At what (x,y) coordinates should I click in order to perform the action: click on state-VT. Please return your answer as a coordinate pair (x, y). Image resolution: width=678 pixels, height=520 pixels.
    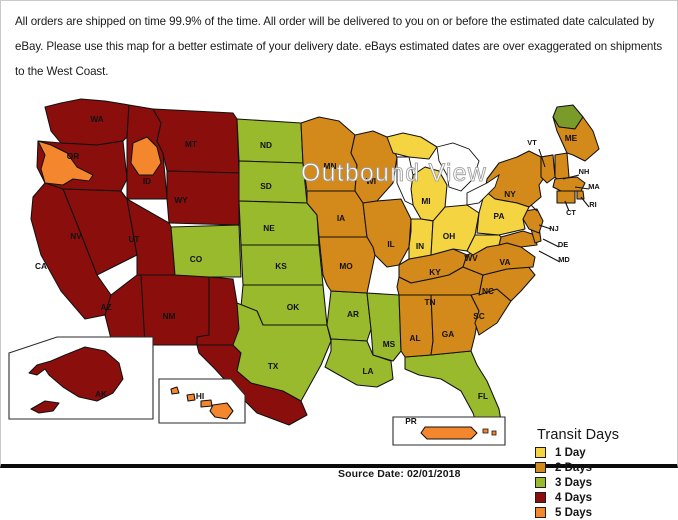
    Looking at the image, I should click on (548, 169).